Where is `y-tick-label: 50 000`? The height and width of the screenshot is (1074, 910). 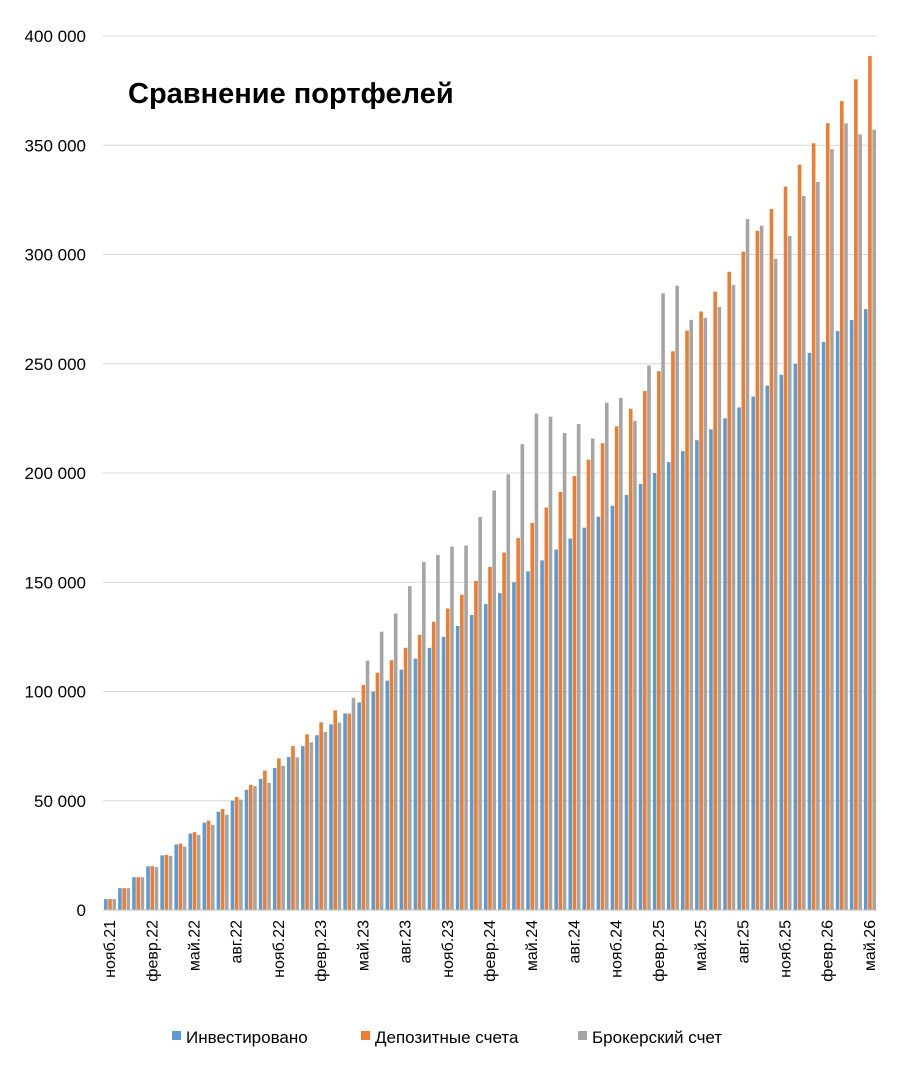 y-tick-label: 50 000 is located at coordinates (60, 801).